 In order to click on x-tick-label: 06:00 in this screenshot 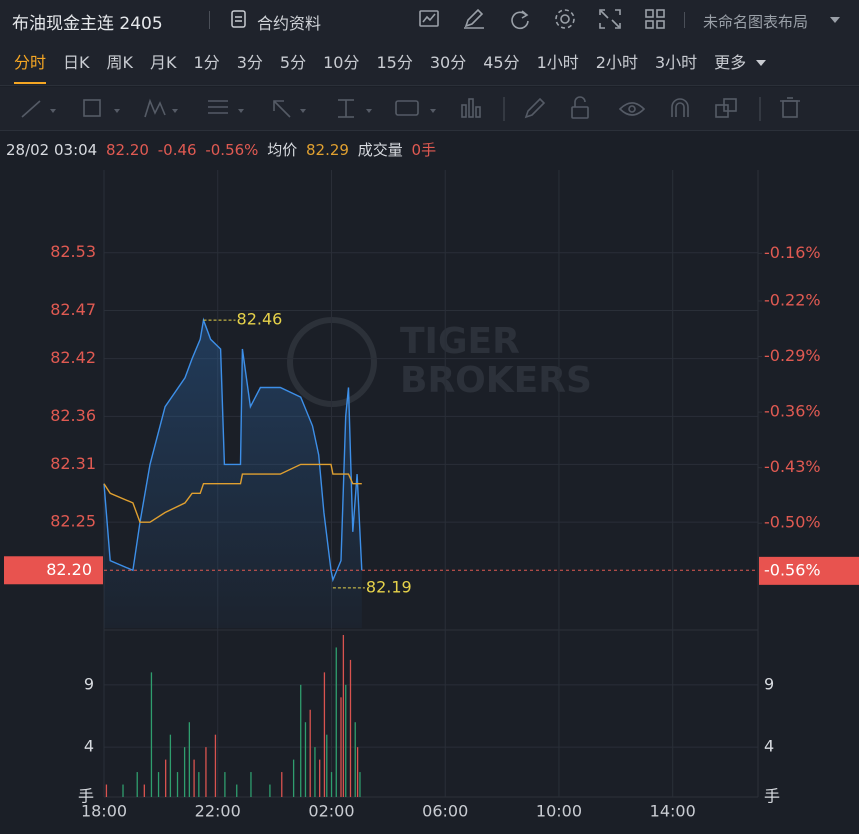, I will do `click(445, 811)`.